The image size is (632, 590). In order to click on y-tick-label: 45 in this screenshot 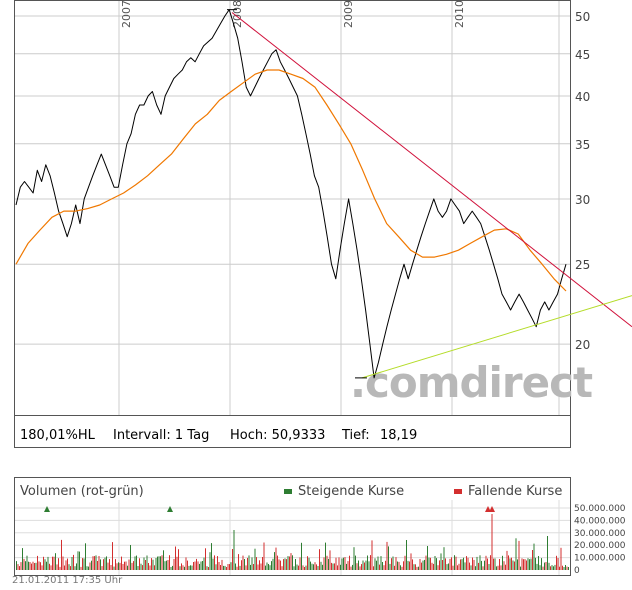, I will do `click(582, 55)`.